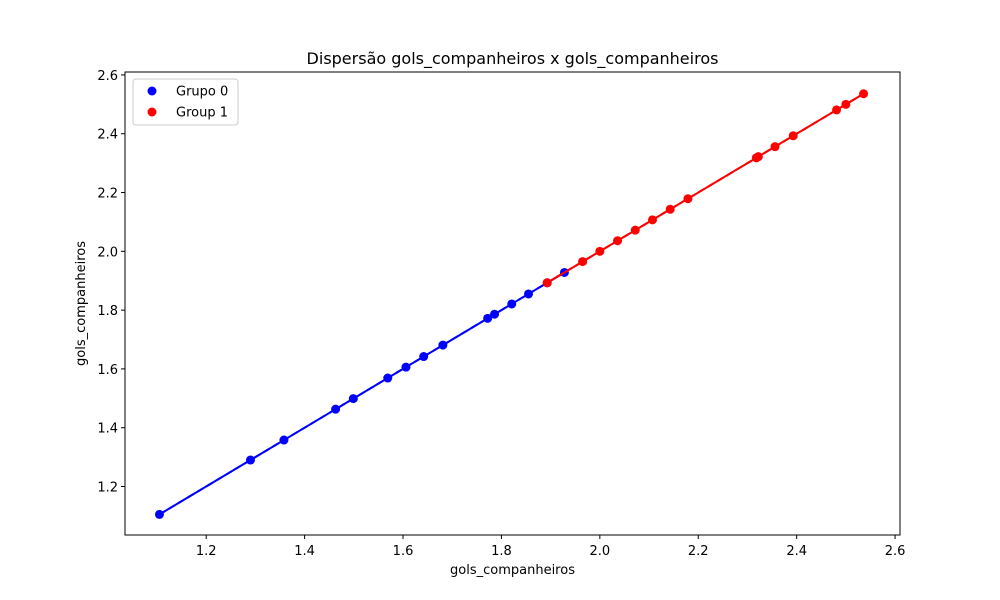  Describe the element at coordinates (107, 76) in the screenshot. I see `y-tick-label: 2.6` at that location.